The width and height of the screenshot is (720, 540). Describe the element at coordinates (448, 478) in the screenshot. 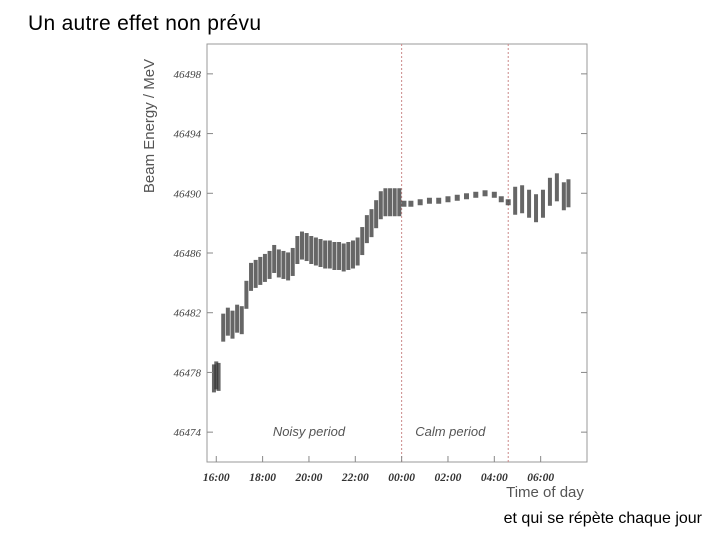

I see `x-tick-label: 02:00` at that location.